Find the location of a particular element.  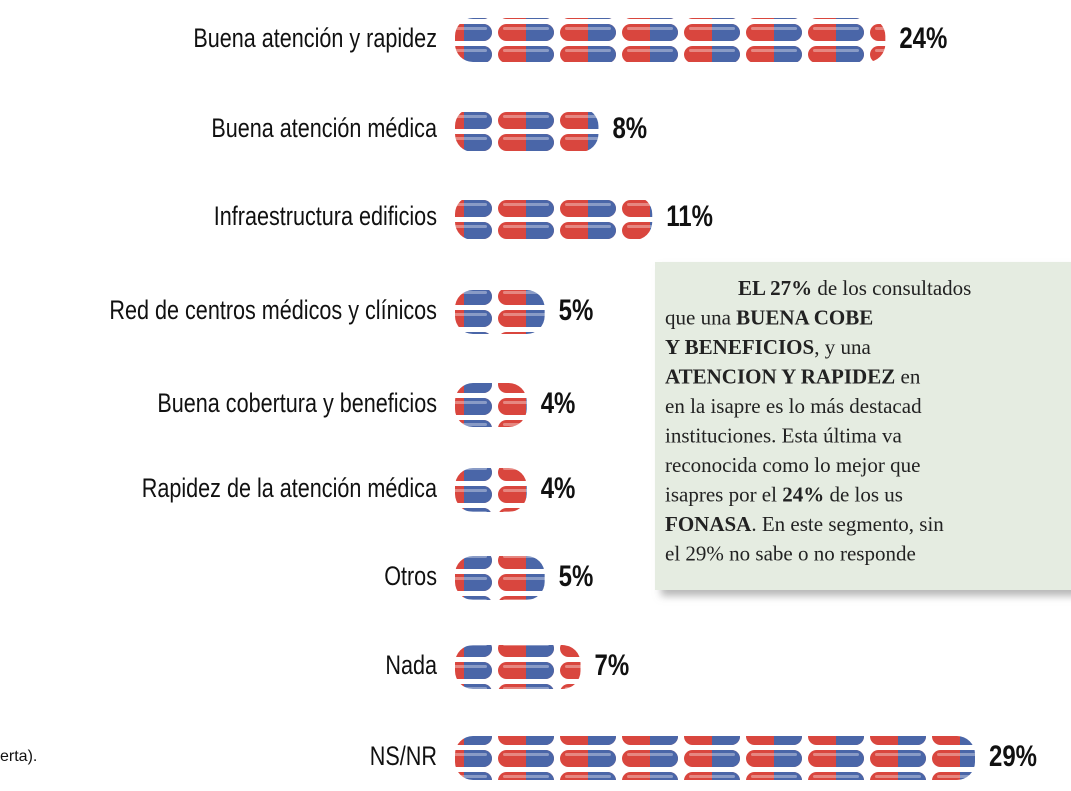

annotation-run: en la isapre es lo más destacad is located at coordinates (793, 406).